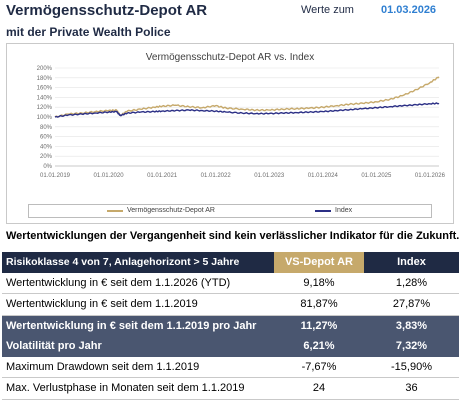  I want to click on row-vs-value: 11,27%, so click(319, 325).